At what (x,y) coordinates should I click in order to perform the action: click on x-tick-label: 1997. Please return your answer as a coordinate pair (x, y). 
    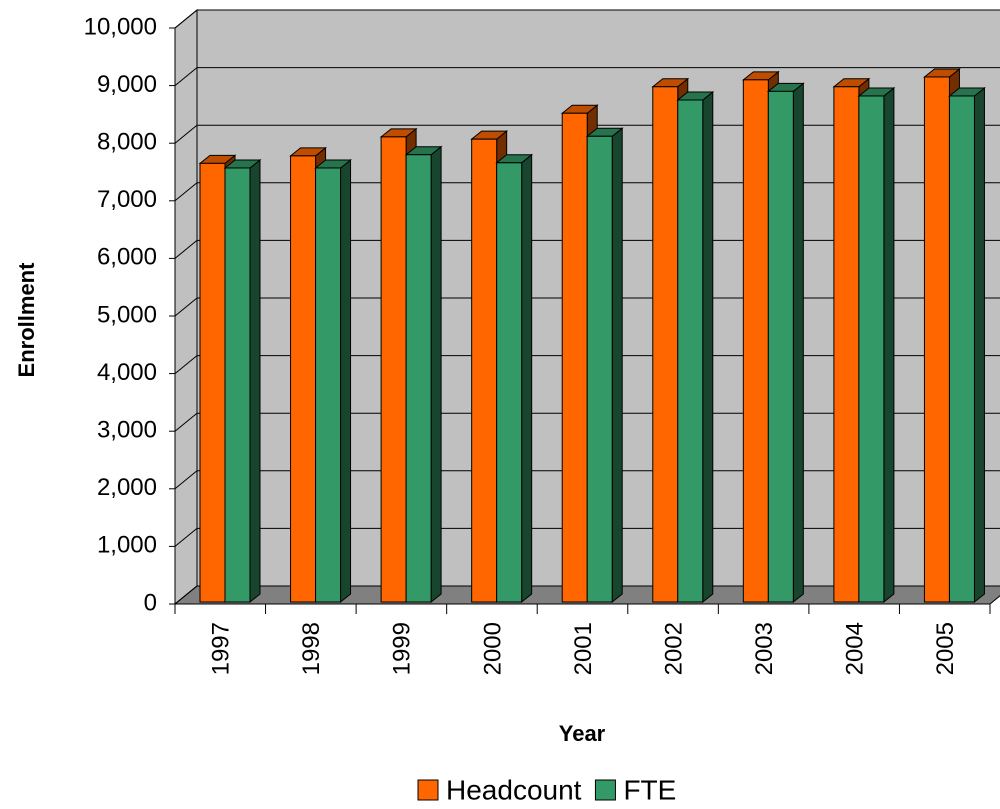
    Looking at the image, I should click on (221, 648).